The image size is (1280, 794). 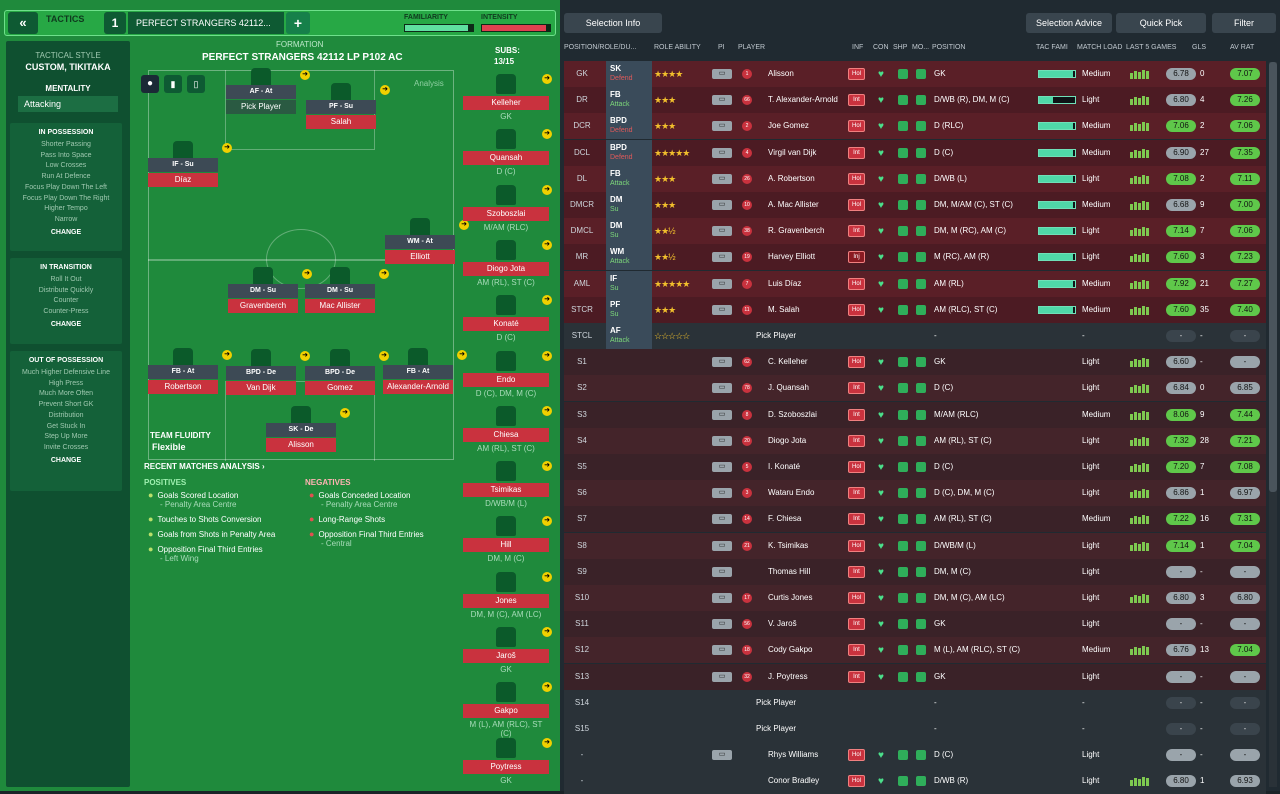 What do you see at coordinates (787, 440) in the screenshot?
I see `row-player-name: Diogo Jota` at bounding box center [787, 440].